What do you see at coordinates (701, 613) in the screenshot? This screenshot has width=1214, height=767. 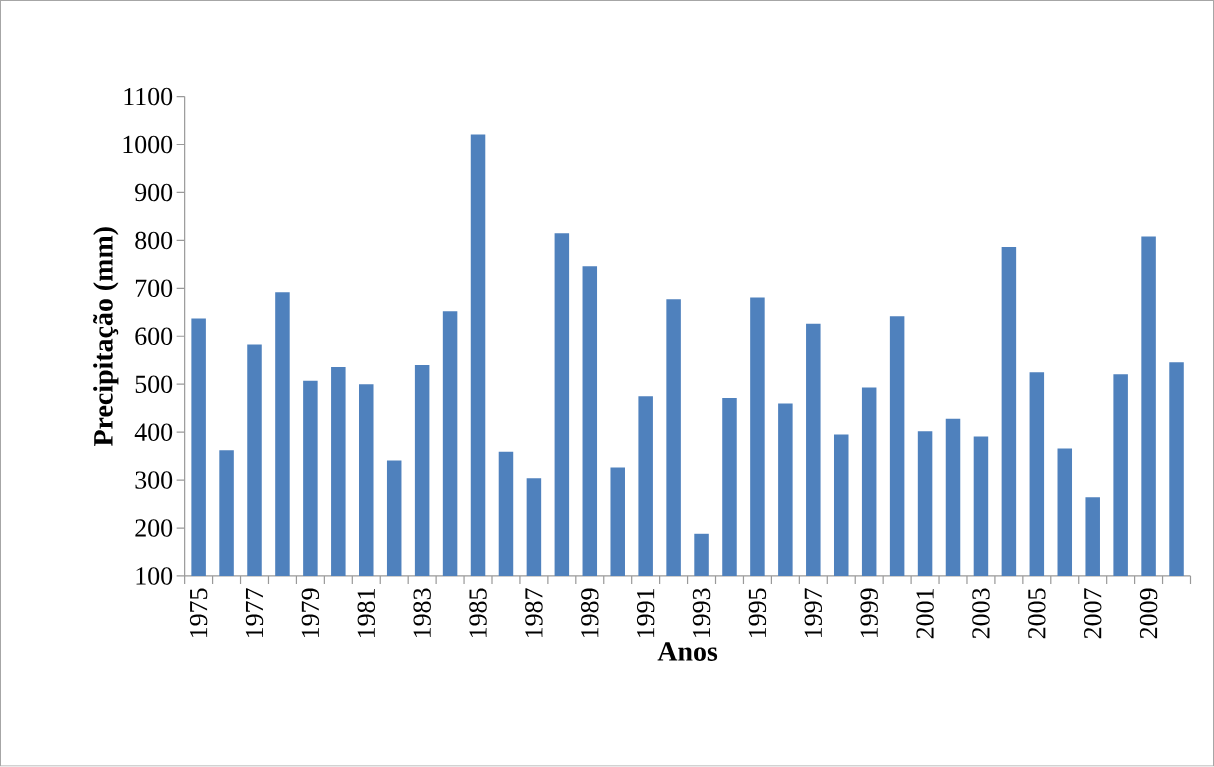 I see `x-tick-label: 1993` at bounding box center [701, 613].